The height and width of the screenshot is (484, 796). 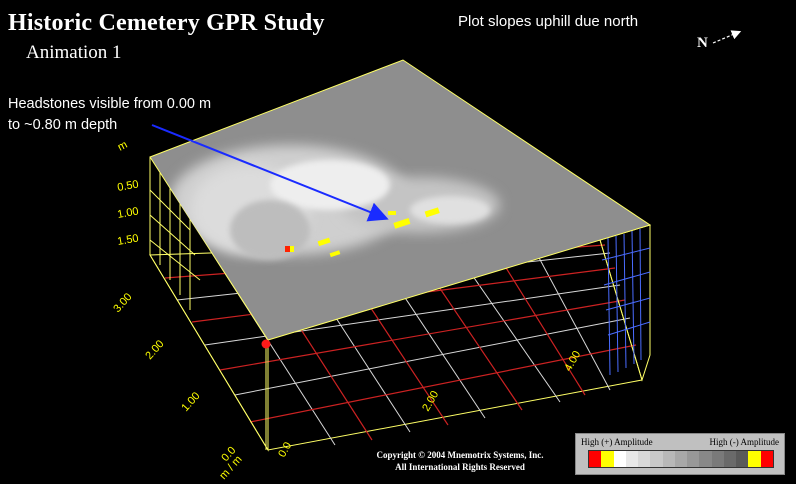 I want to click on page-title: Historic Cemetery GPR Study, so click(x=166, y=23).